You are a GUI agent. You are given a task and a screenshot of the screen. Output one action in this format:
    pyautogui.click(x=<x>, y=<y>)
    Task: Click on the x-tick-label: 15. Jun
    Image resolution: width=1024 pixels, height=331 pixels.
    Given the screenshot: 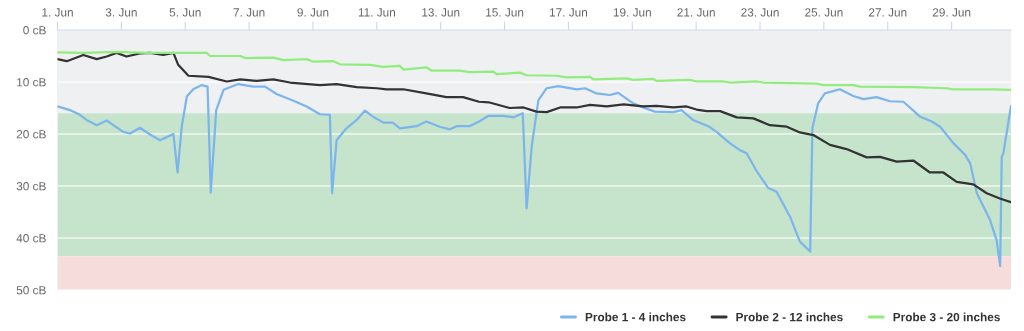 What is the action you would take?
    pyautogui.click(x=505, y=12)
    